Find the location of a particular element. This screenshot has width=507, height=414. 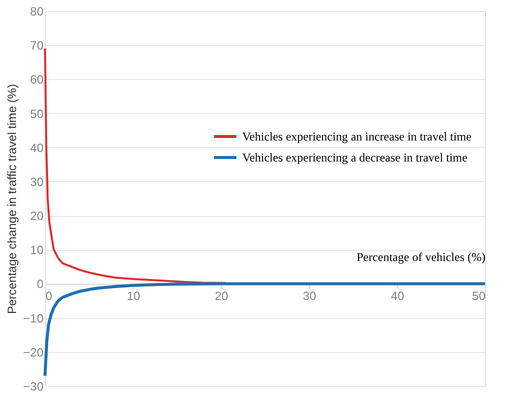

y-tick-label: 40 is located at coordinates (37, 147).